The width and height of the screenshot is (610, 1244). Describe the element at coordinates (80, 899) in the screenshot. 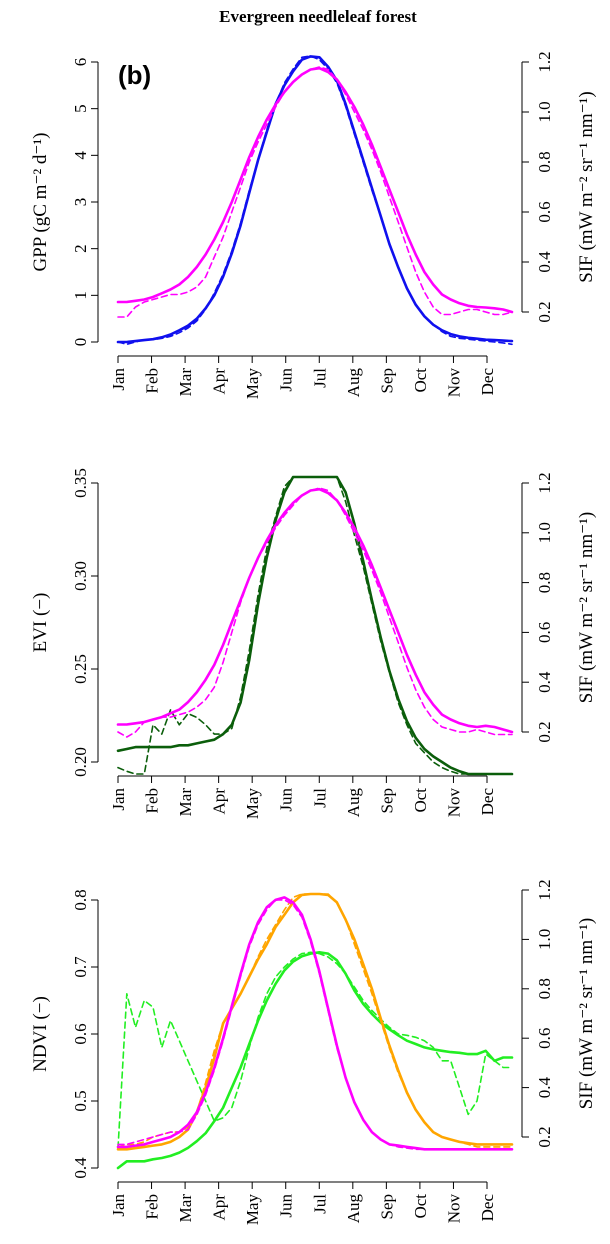

I see `left-tick-label: 0.8` at that location.